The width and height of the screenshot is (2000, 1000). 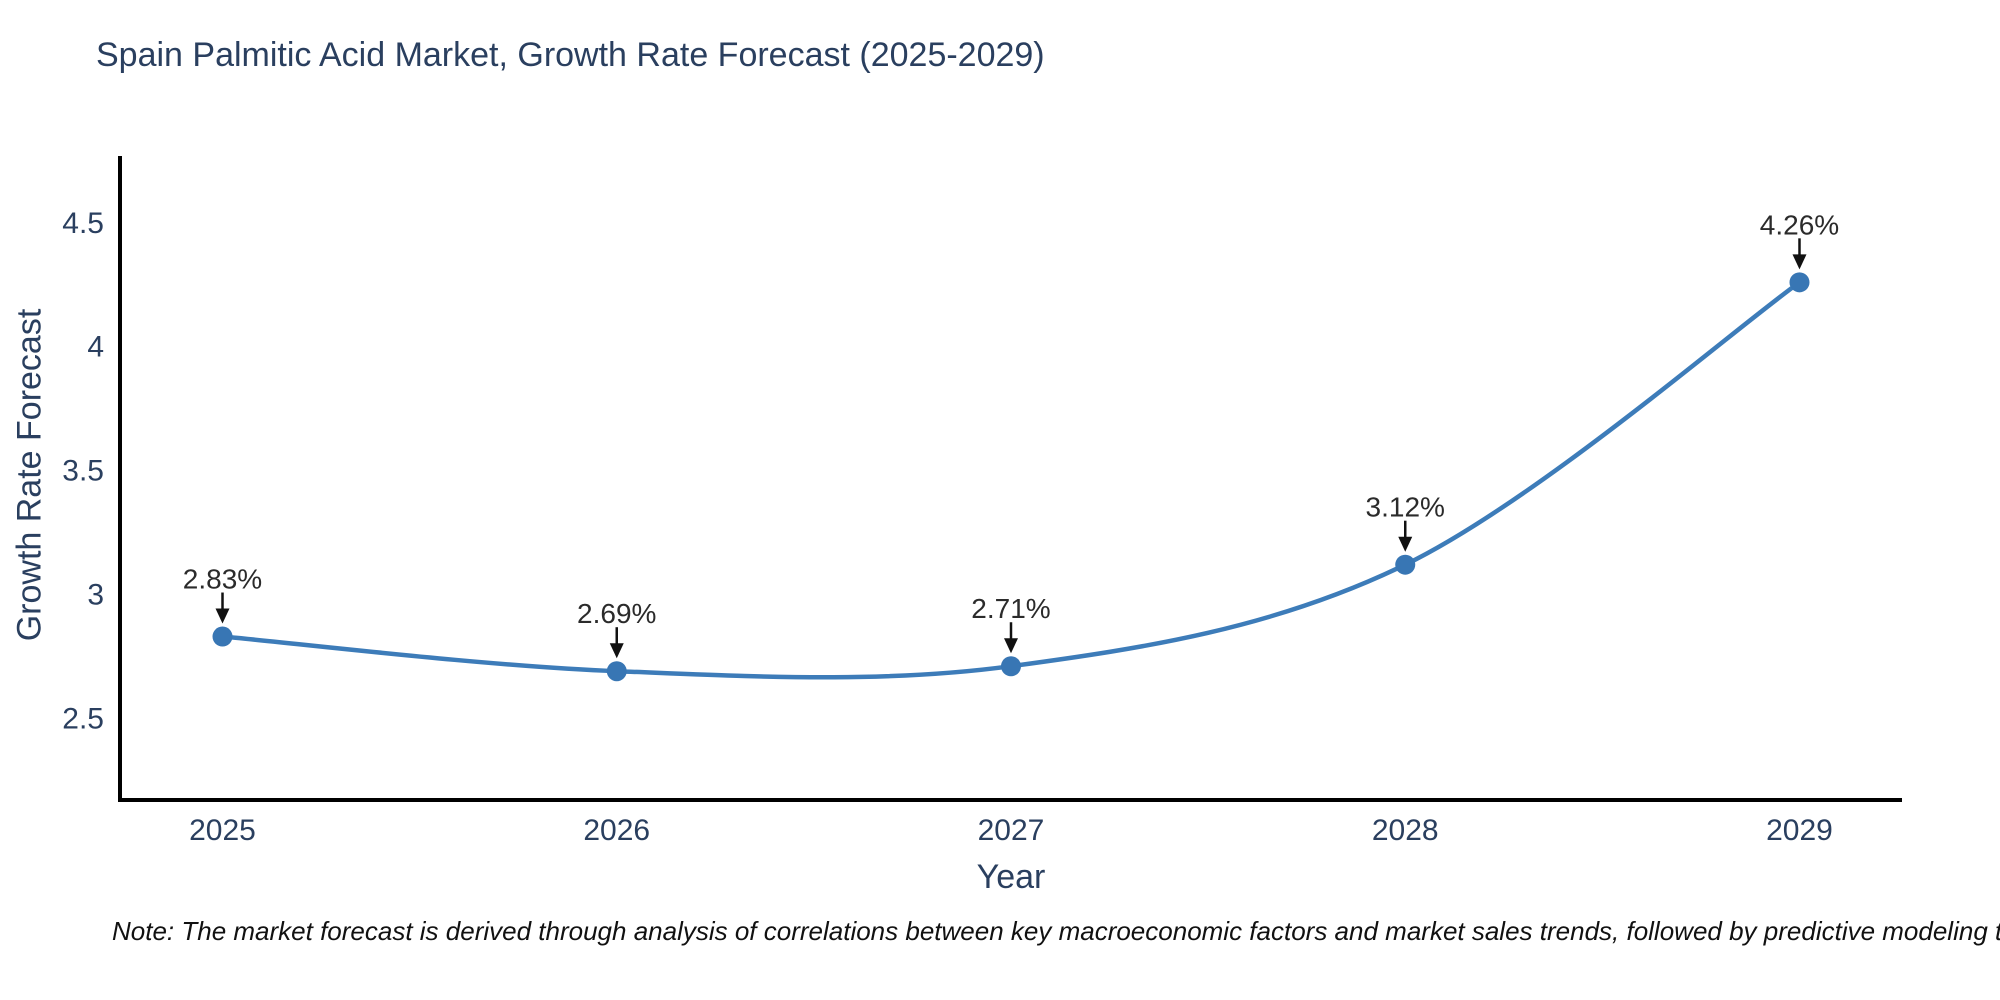 I want to click on y-axis-title: Growth Rate Forecast, so click(x=29, y=475).